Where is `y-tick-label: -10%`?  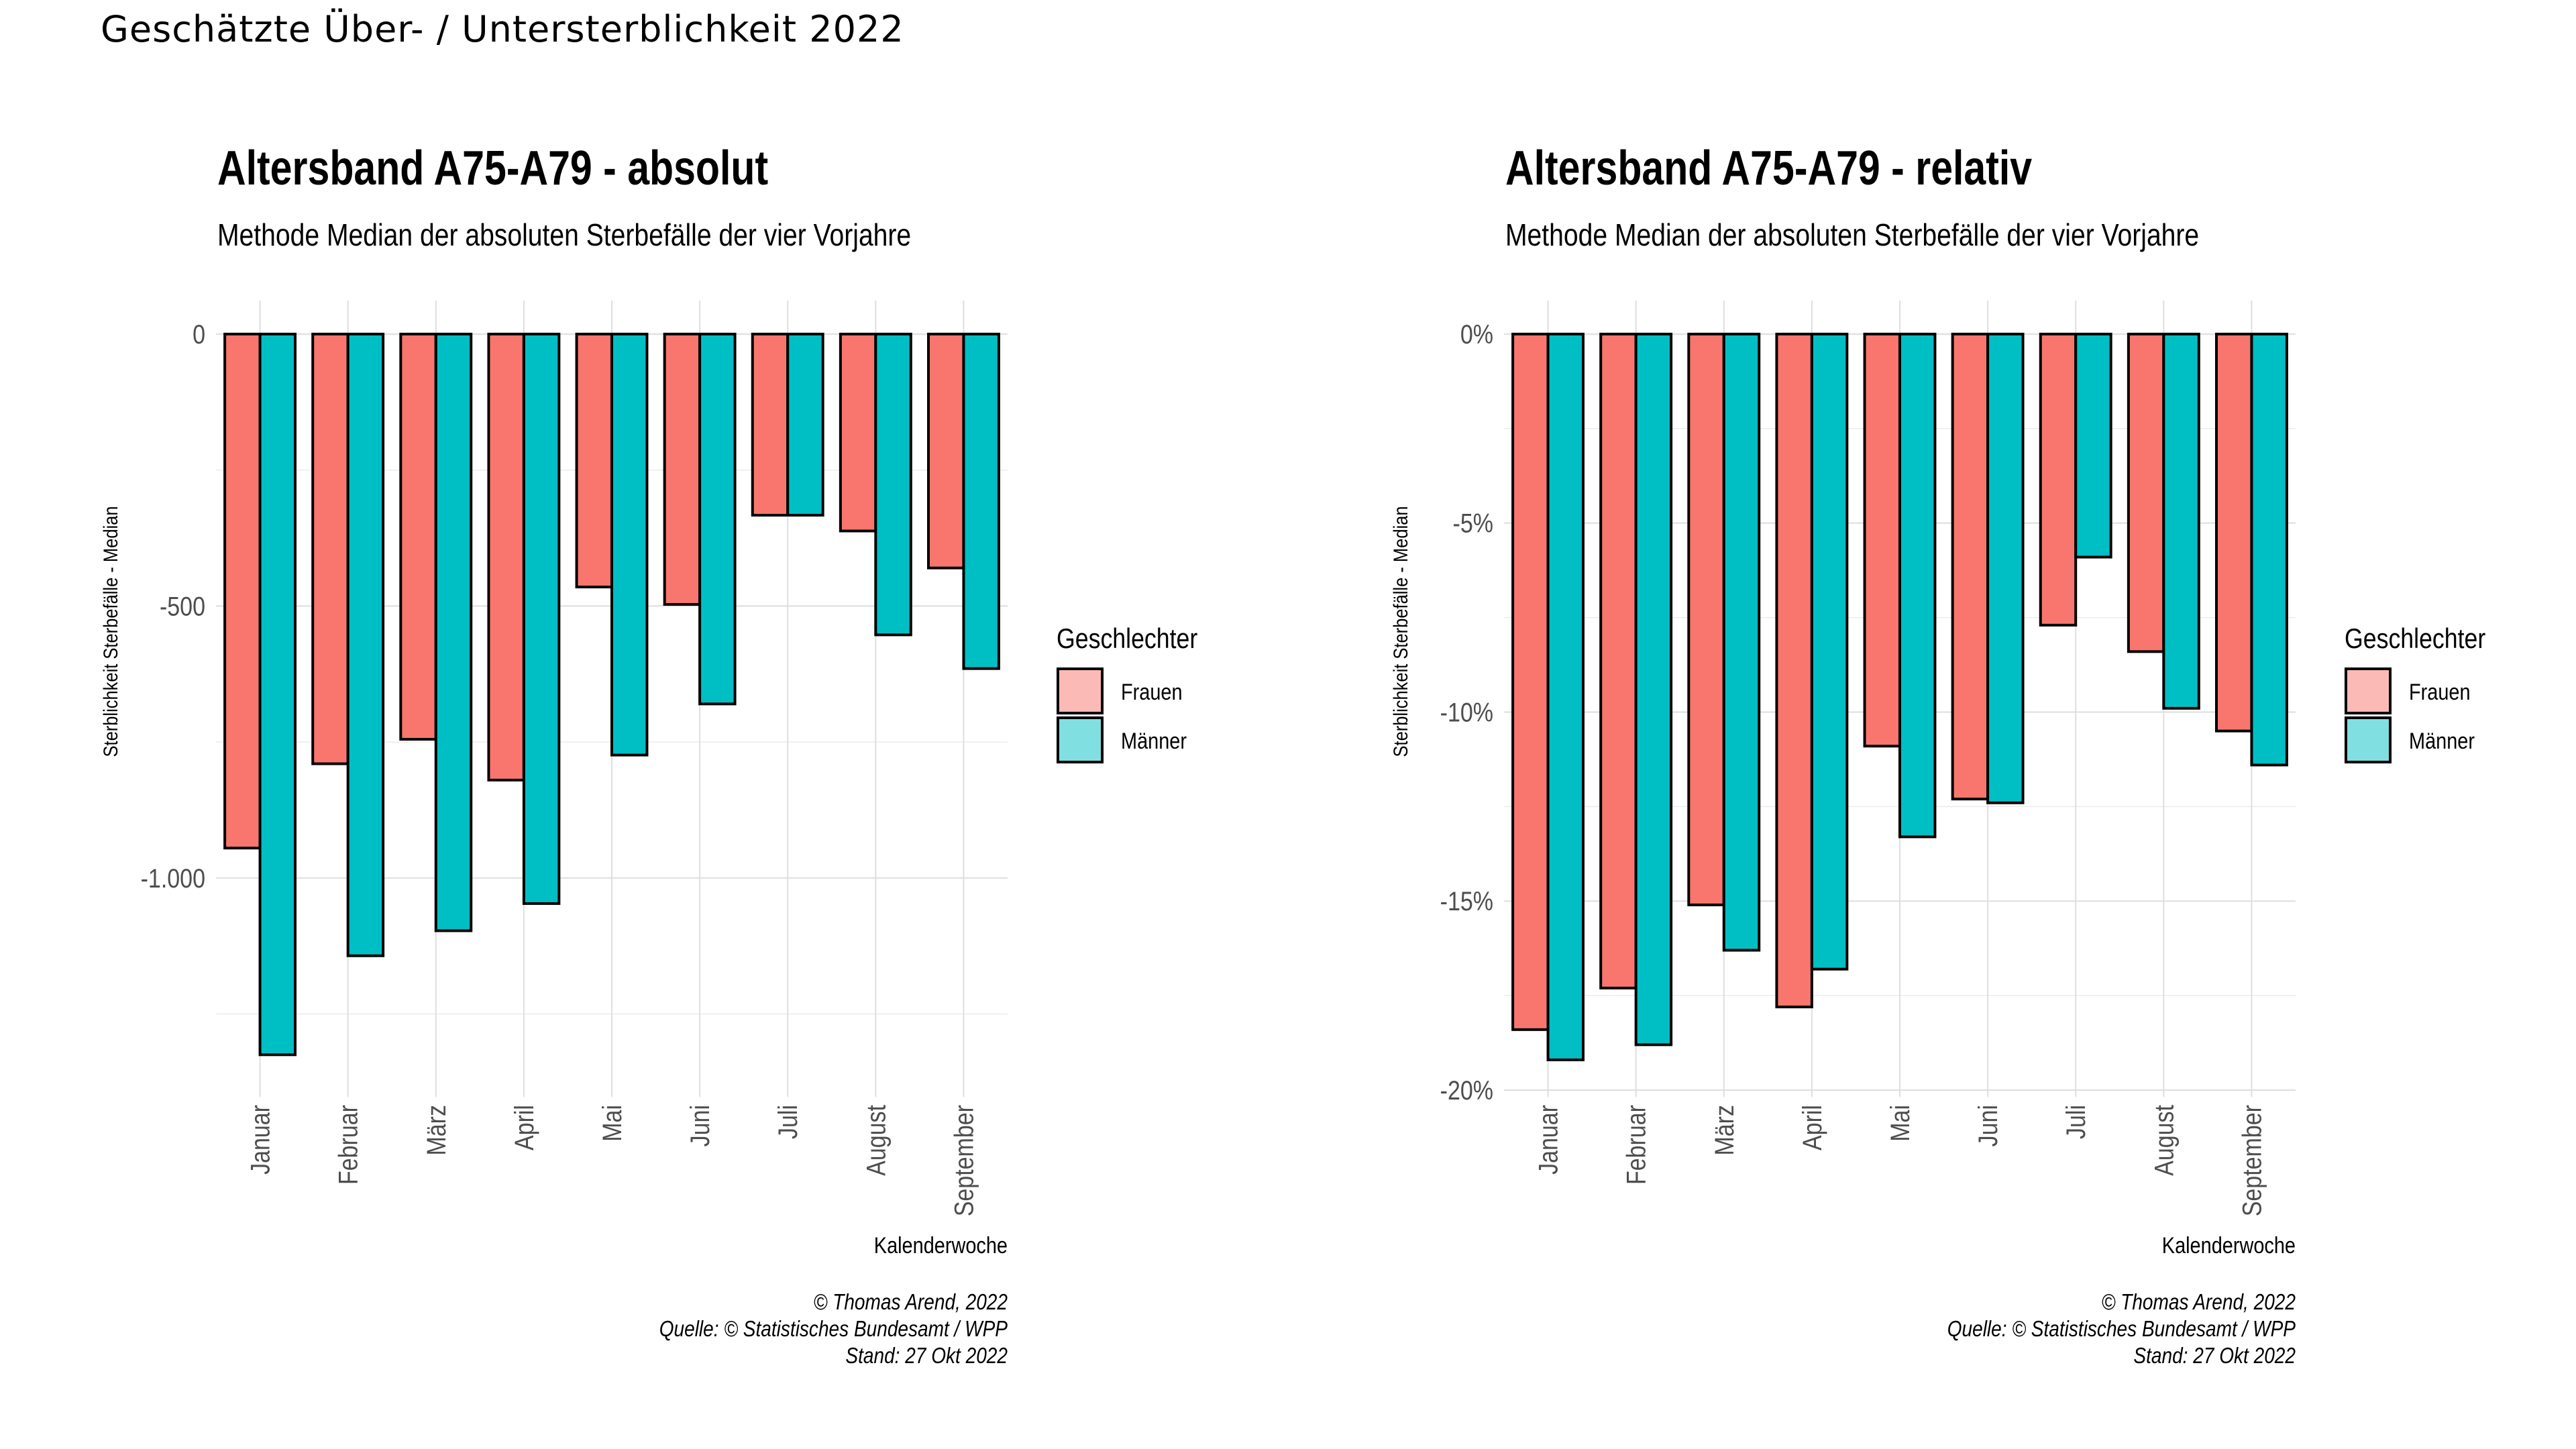
y-tick-label: -10% is located at coordinates (1466, 712).